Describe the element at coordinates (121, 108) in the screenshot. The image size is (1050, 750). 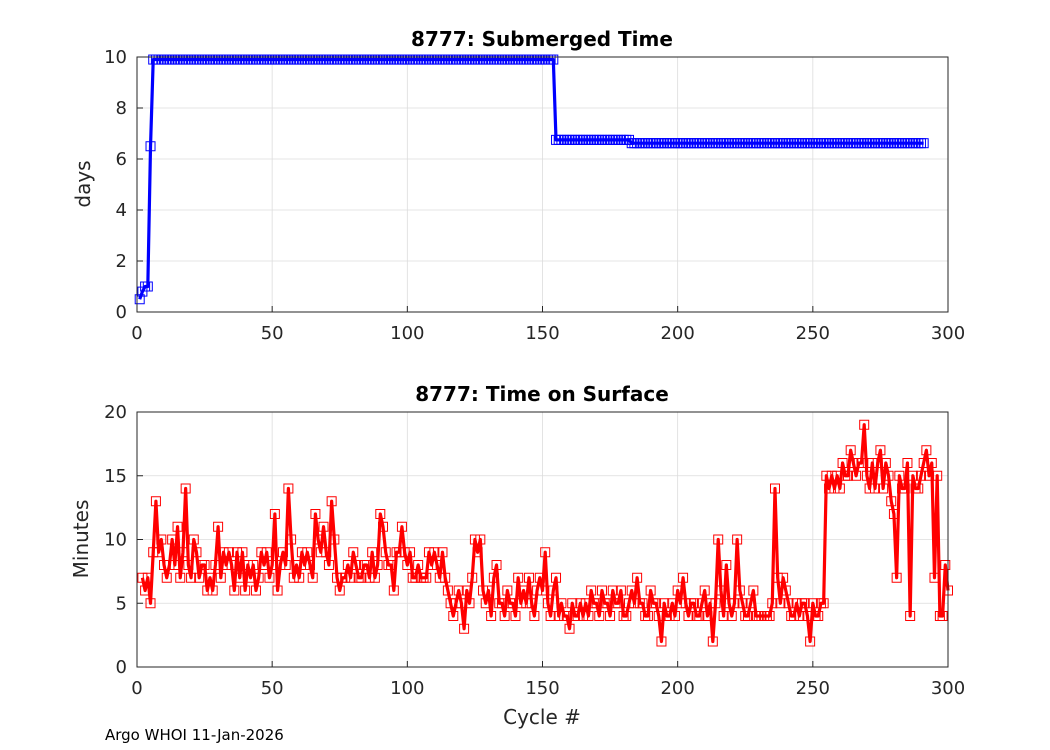
I see `y-tick-label: 8` at that location.